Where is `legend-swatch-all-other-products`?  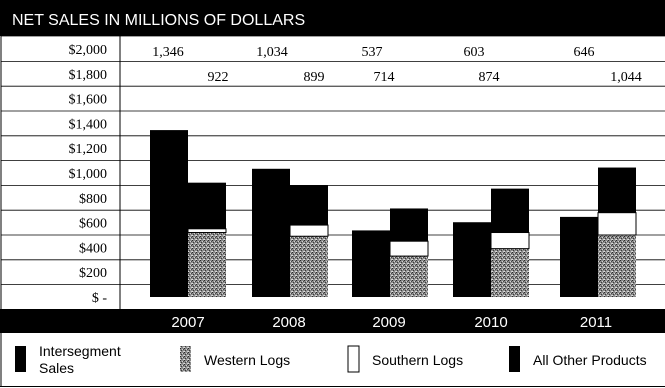 legend-swatch-all-other-products is located at coordinates (514, 359).